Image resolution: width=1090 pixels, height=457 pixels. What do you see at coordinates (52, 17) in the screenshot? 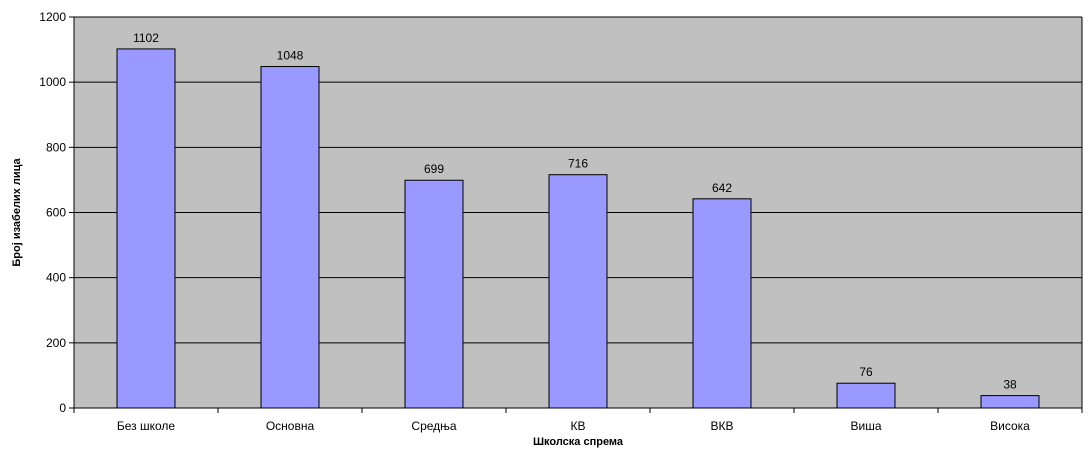
I see `y-tick-label: 1200` at bounding box center [52, 17].